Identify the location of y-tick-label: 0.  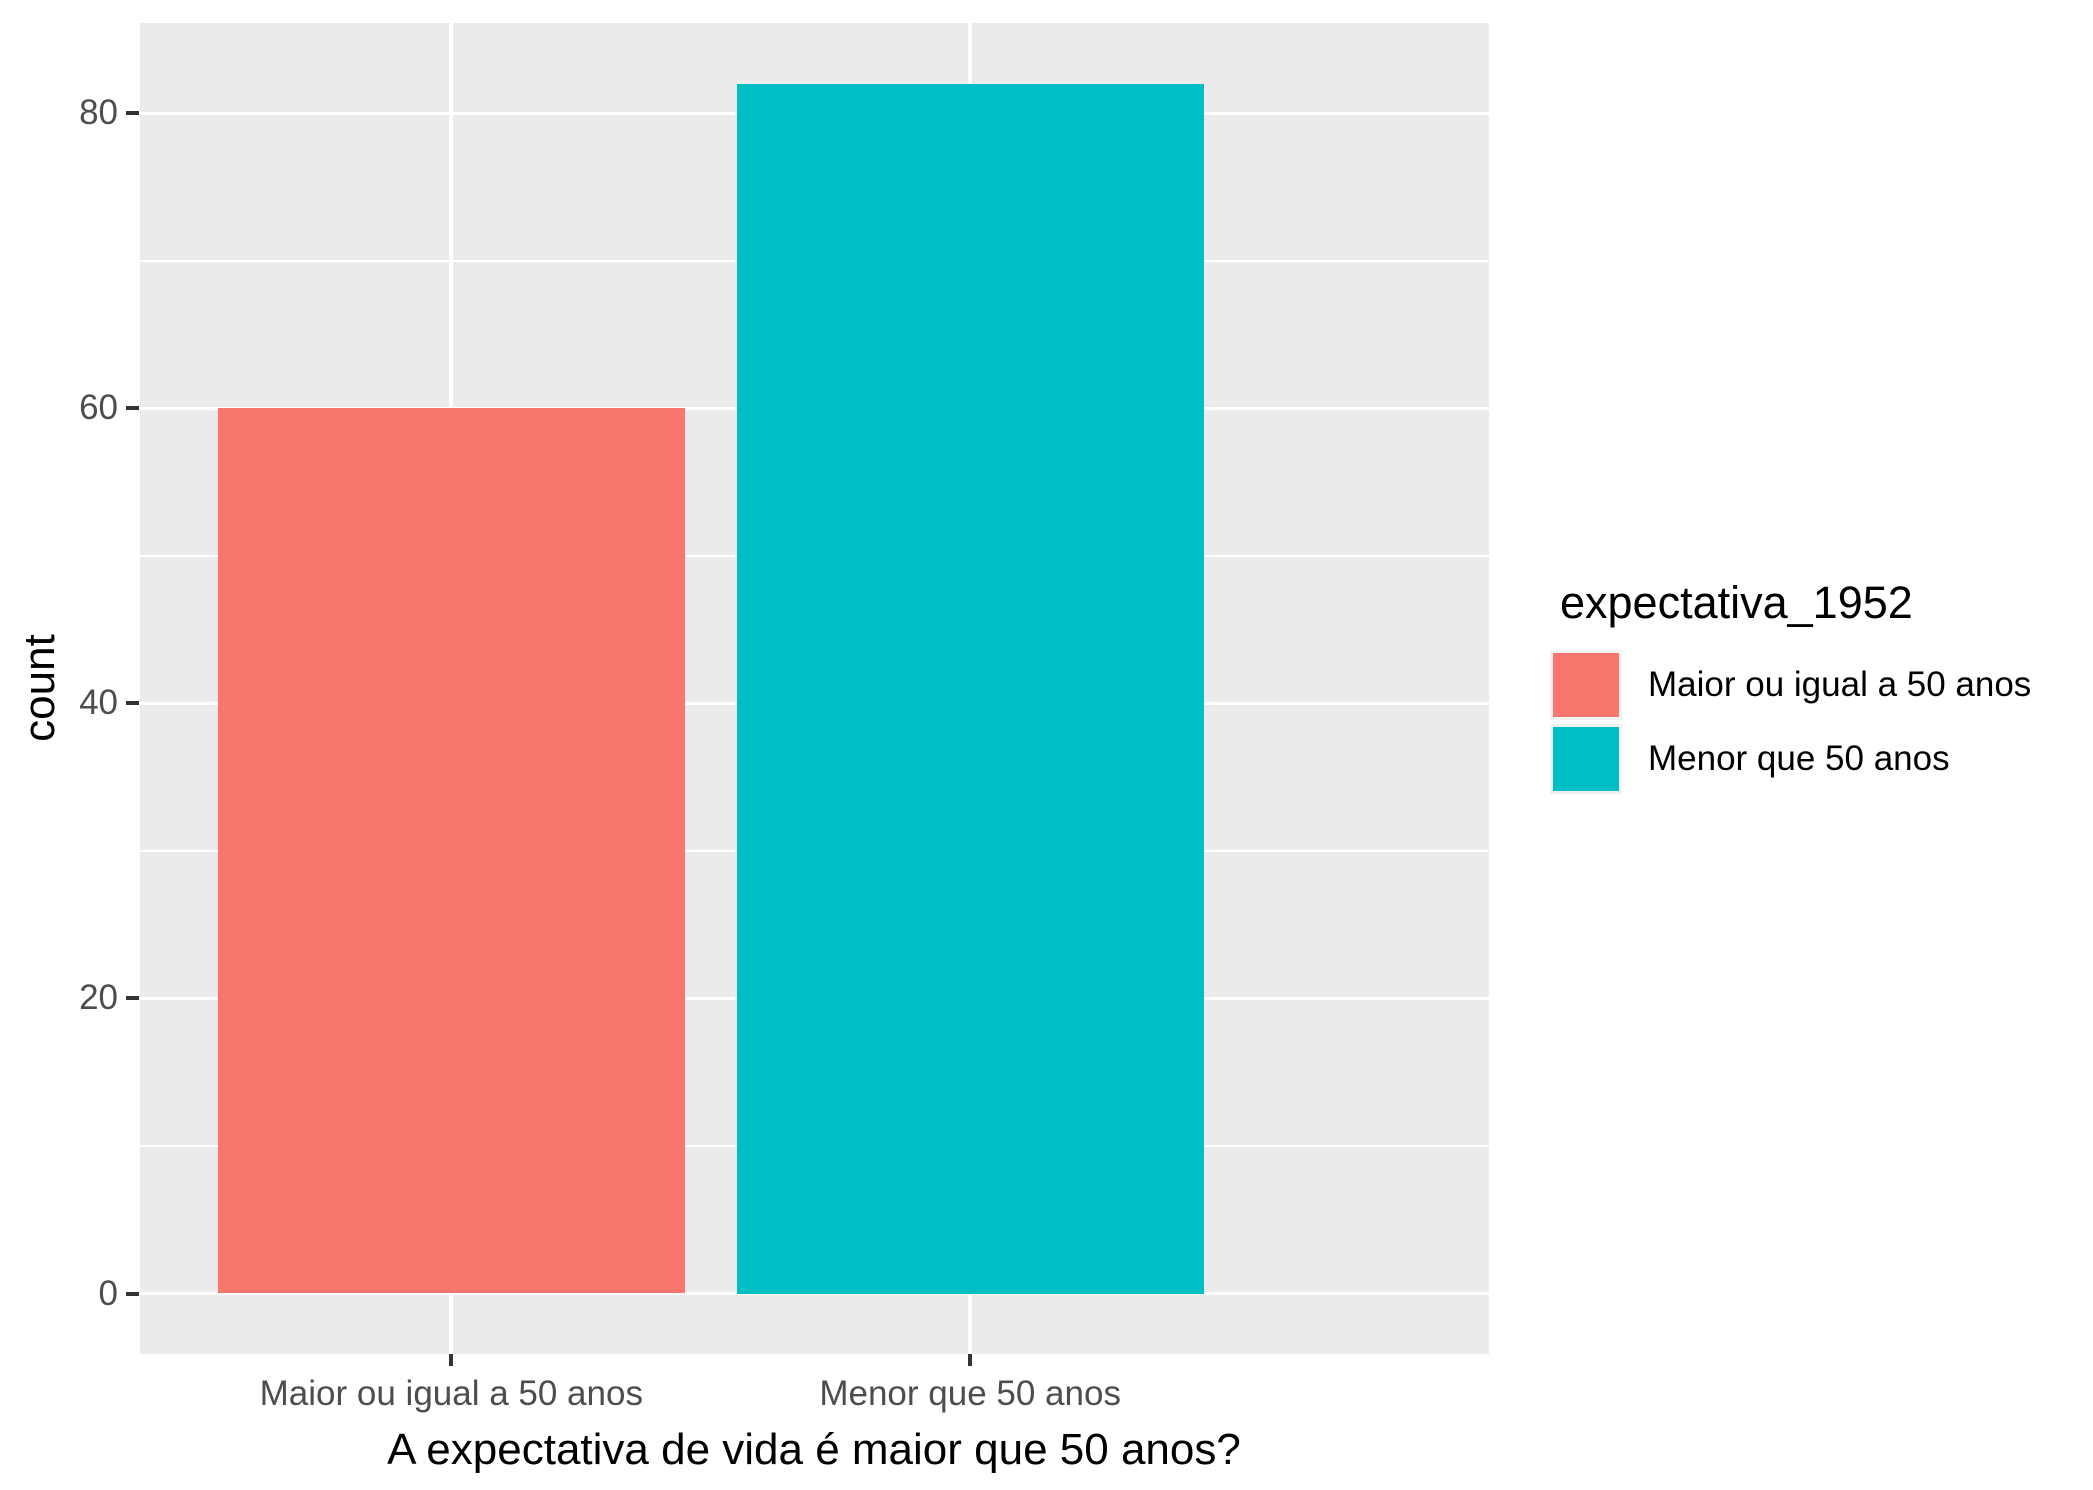
(108, 1293).